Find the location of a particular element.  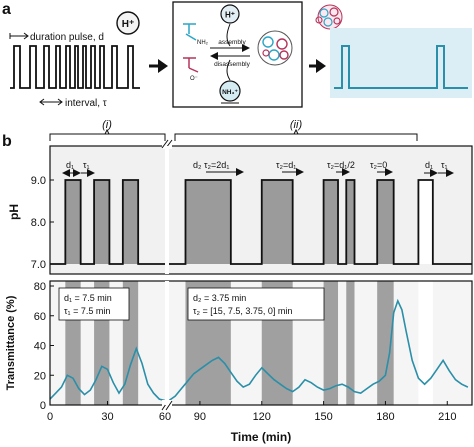

response-trace is located at coordinates (401, 67).